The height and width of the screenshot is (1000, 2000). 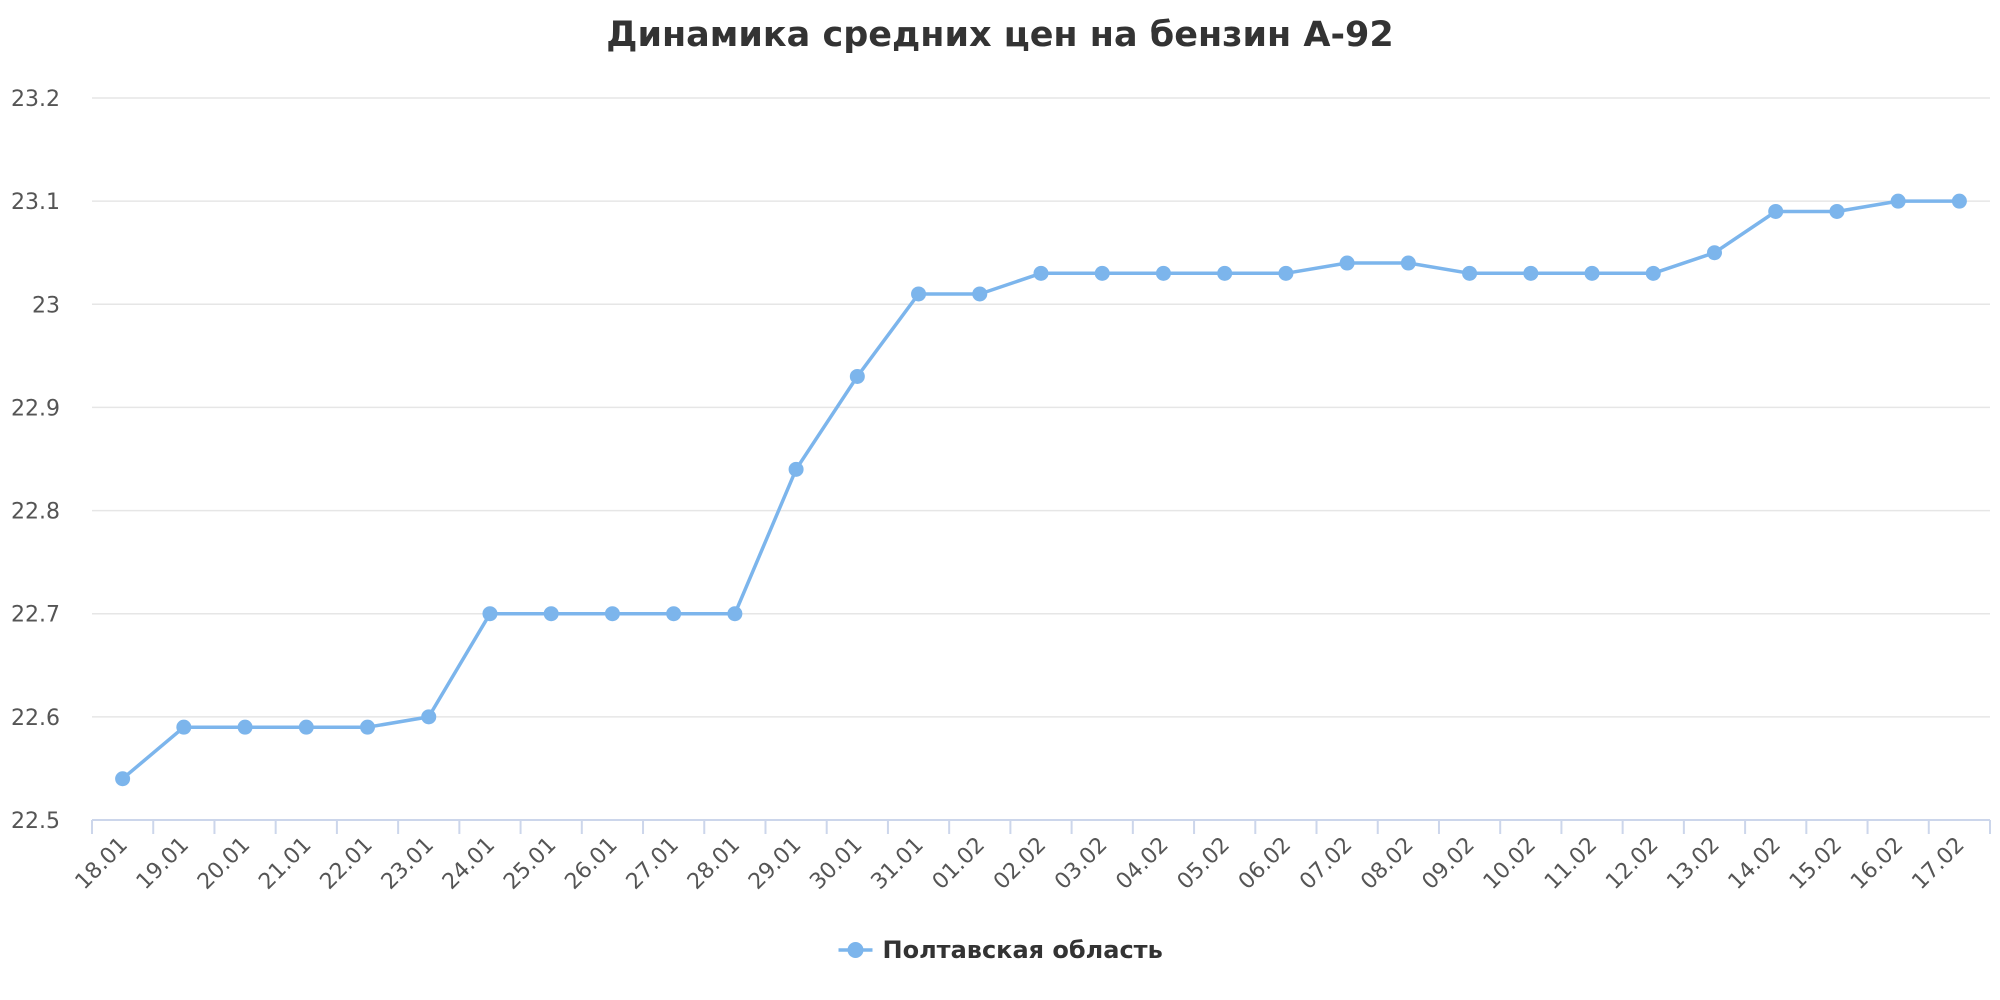 What do you see at coordinates (530, 864) in the screenshot?
I see `x-tick-label: 25.01` at bounding box center [530, 864].